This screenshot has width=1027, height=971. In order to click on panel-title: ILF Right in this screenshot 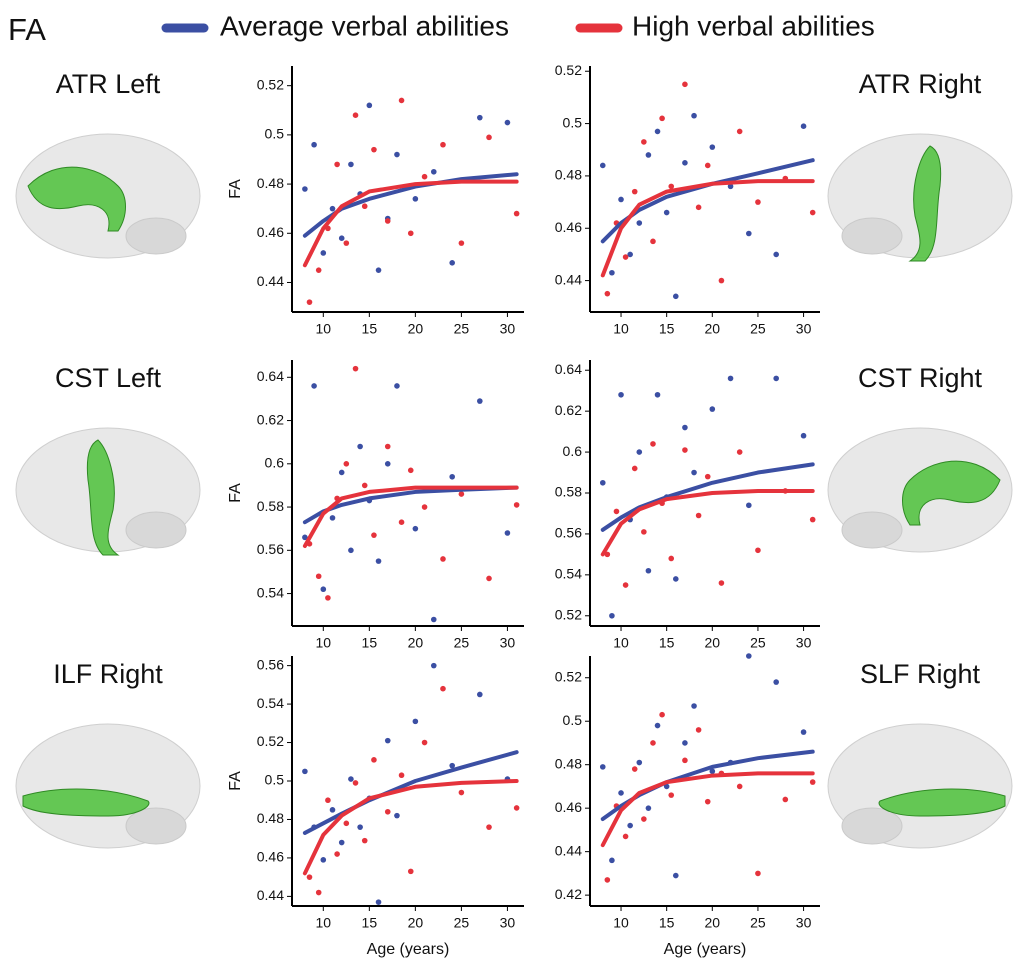, I will do `click(108, 674)`.